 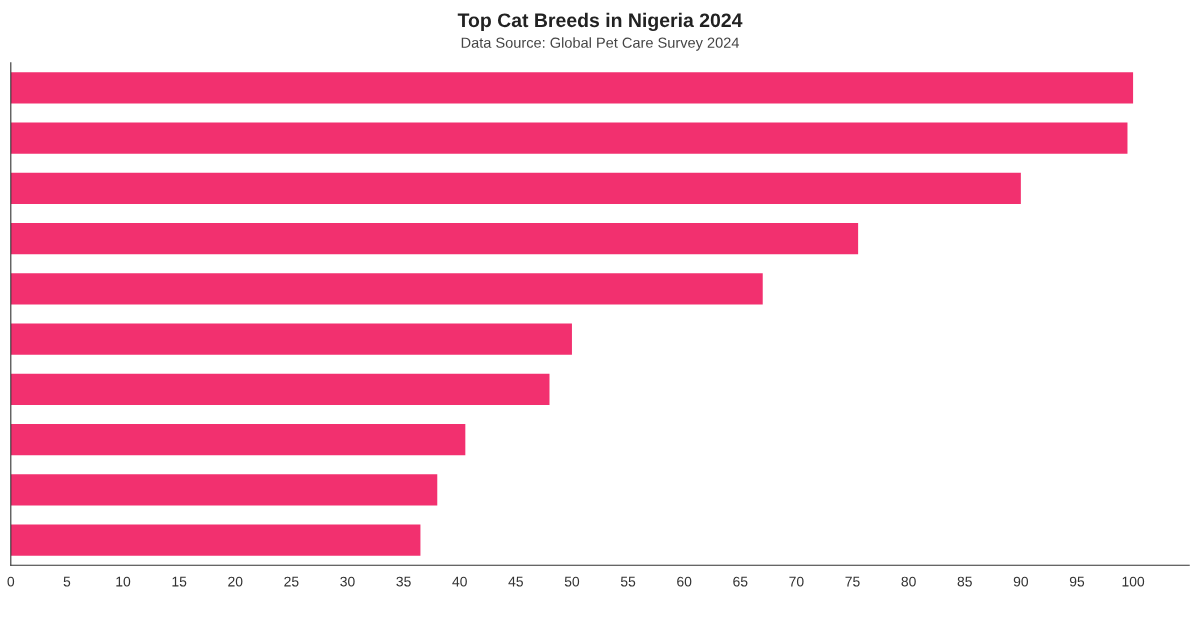 What do you see at coordinates (908, 581) in the screenshot?
I see `x-tick-label: 80` at bounding box center [908, 581].